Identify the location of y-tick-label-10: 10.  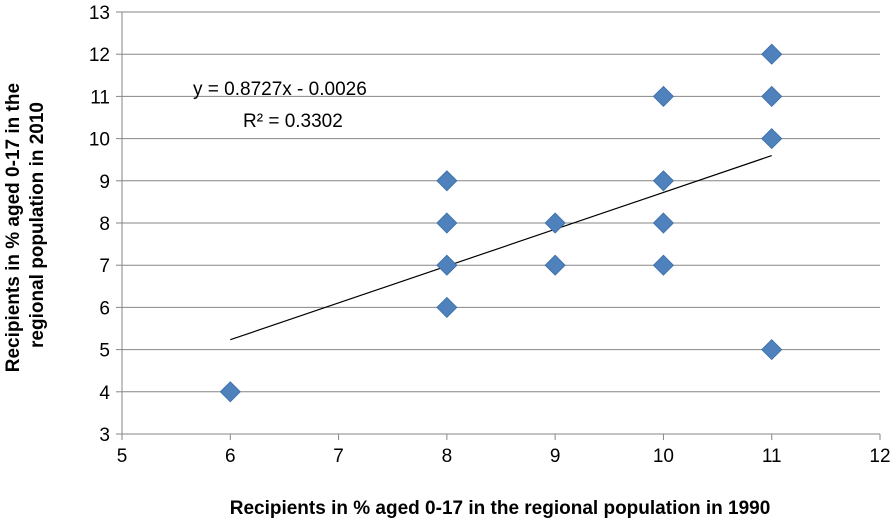
(99, 140).